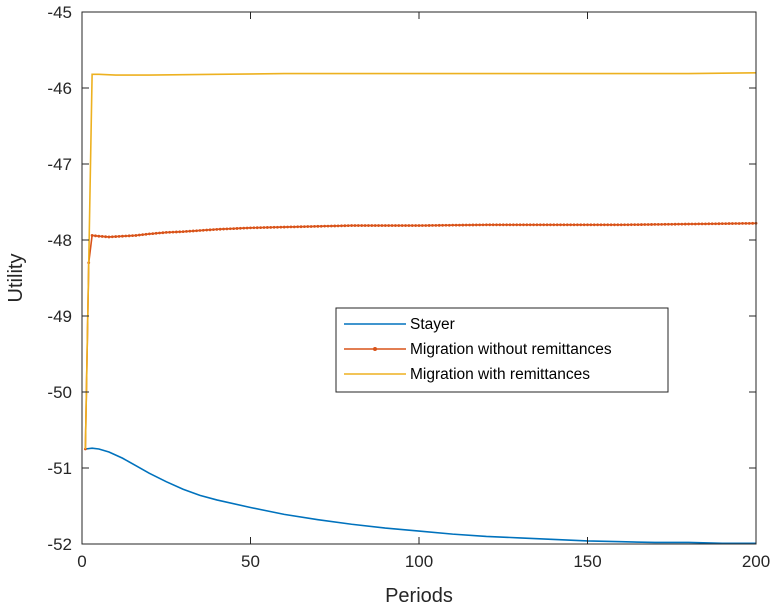  I want to click on legend-entry-2: Migration with remittances, so click(467, 374).